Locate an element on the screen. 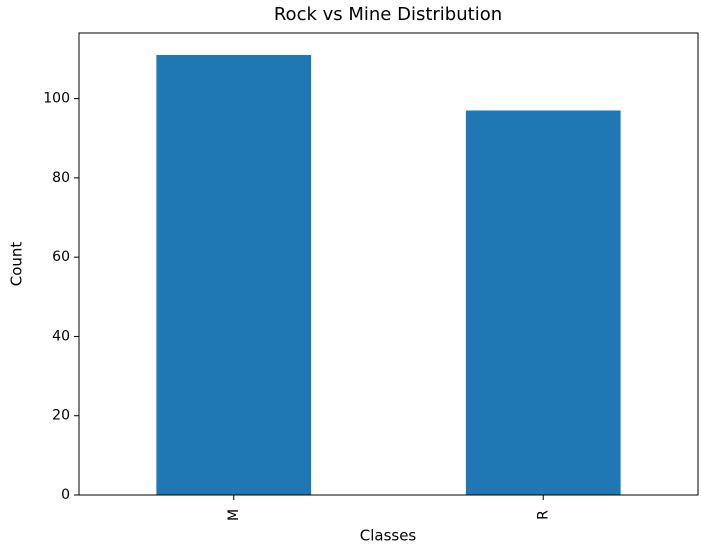 This screenshot has height=552, width=701. y-tick-label: 80 is located at coordinates (61, 178).